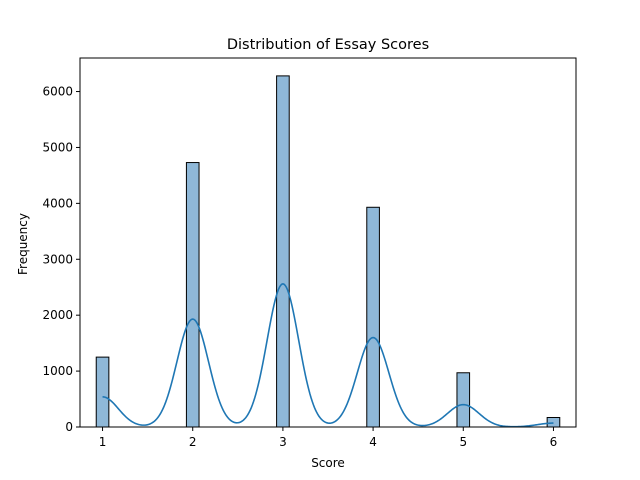  I want to click on chart-title: Distribution of Essay Scores, so click(328, 45).